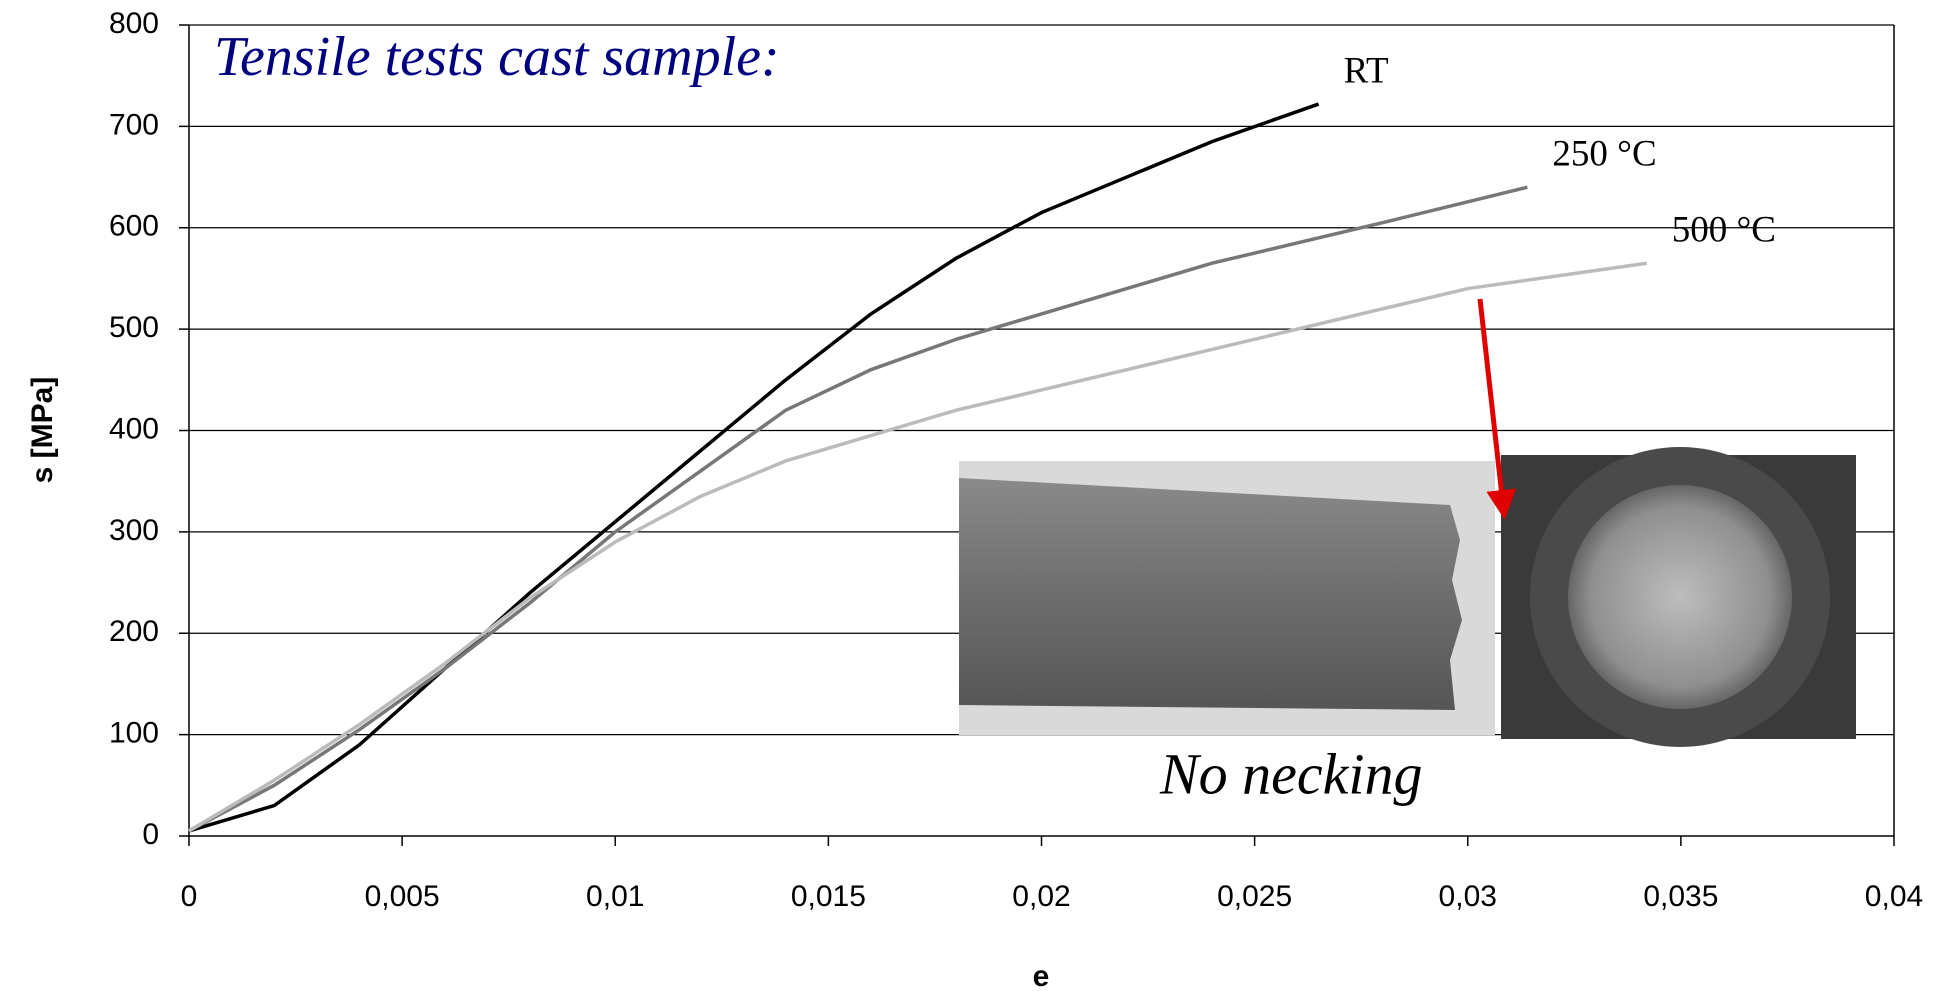  I want to click on y-tick-label: 500, so click(134, 327).